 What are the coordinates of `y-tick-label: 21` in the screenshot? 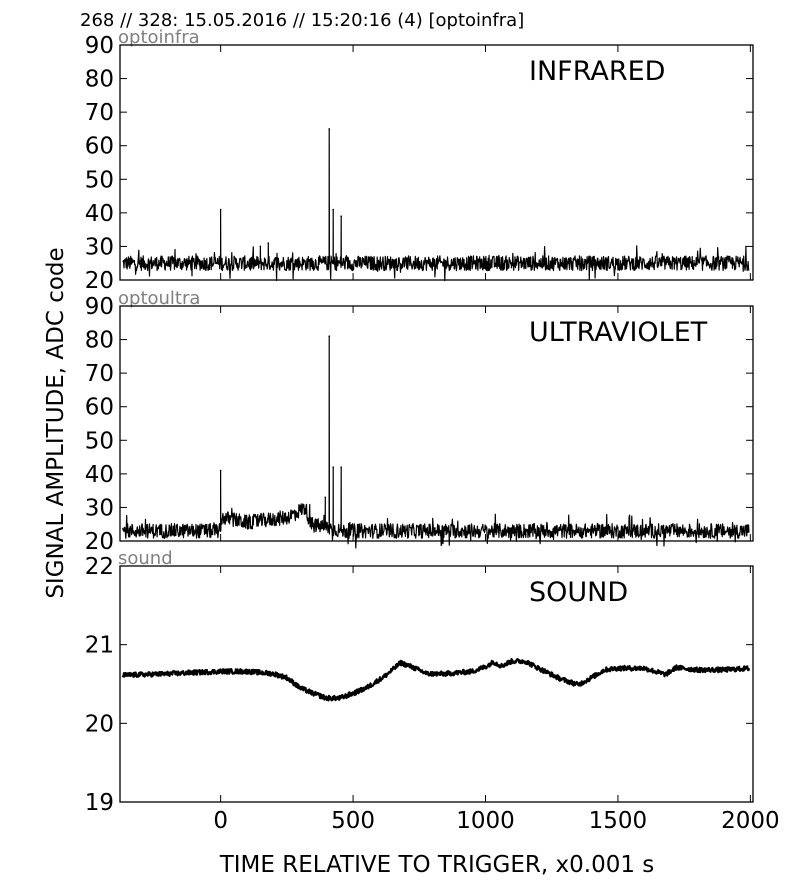 It's located at (99, 646).